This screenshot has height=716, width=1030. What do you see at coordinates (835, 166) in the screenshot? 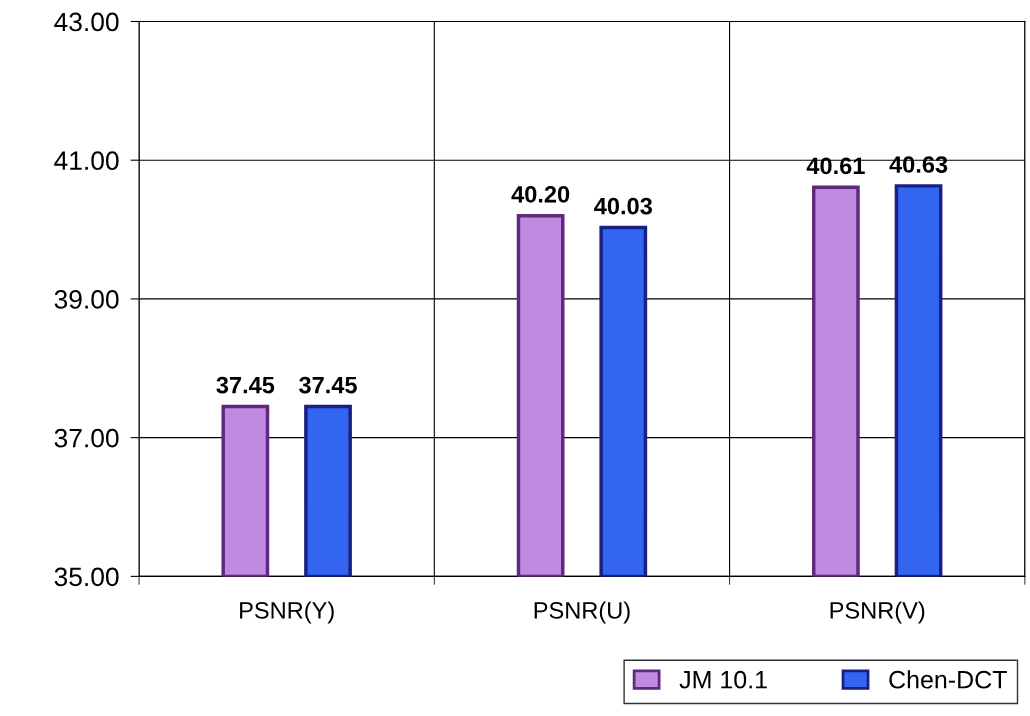
I see `data-label: 40.61` at bounding box center [835, 166].